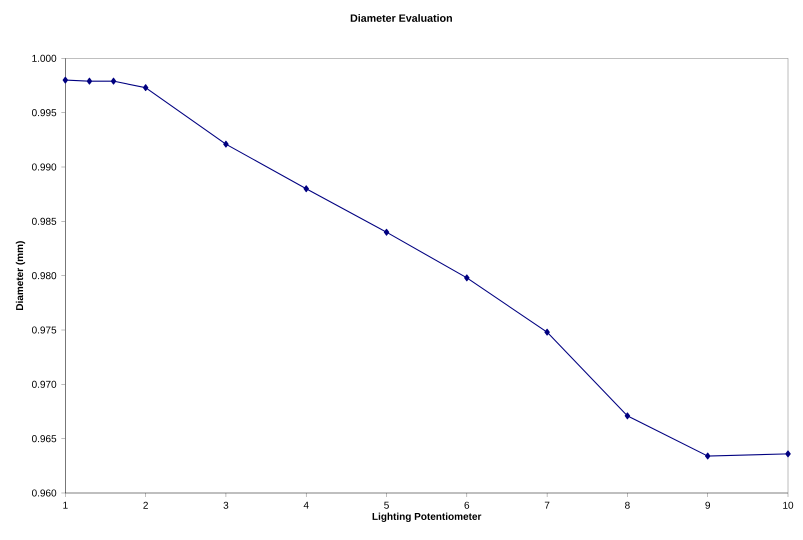 This screenshot has width=803, height=540. What do you see at coordinates (44, 276) in the screenshot?
I see `y-tick-label: 0.980` at bounding box center [44, 276].